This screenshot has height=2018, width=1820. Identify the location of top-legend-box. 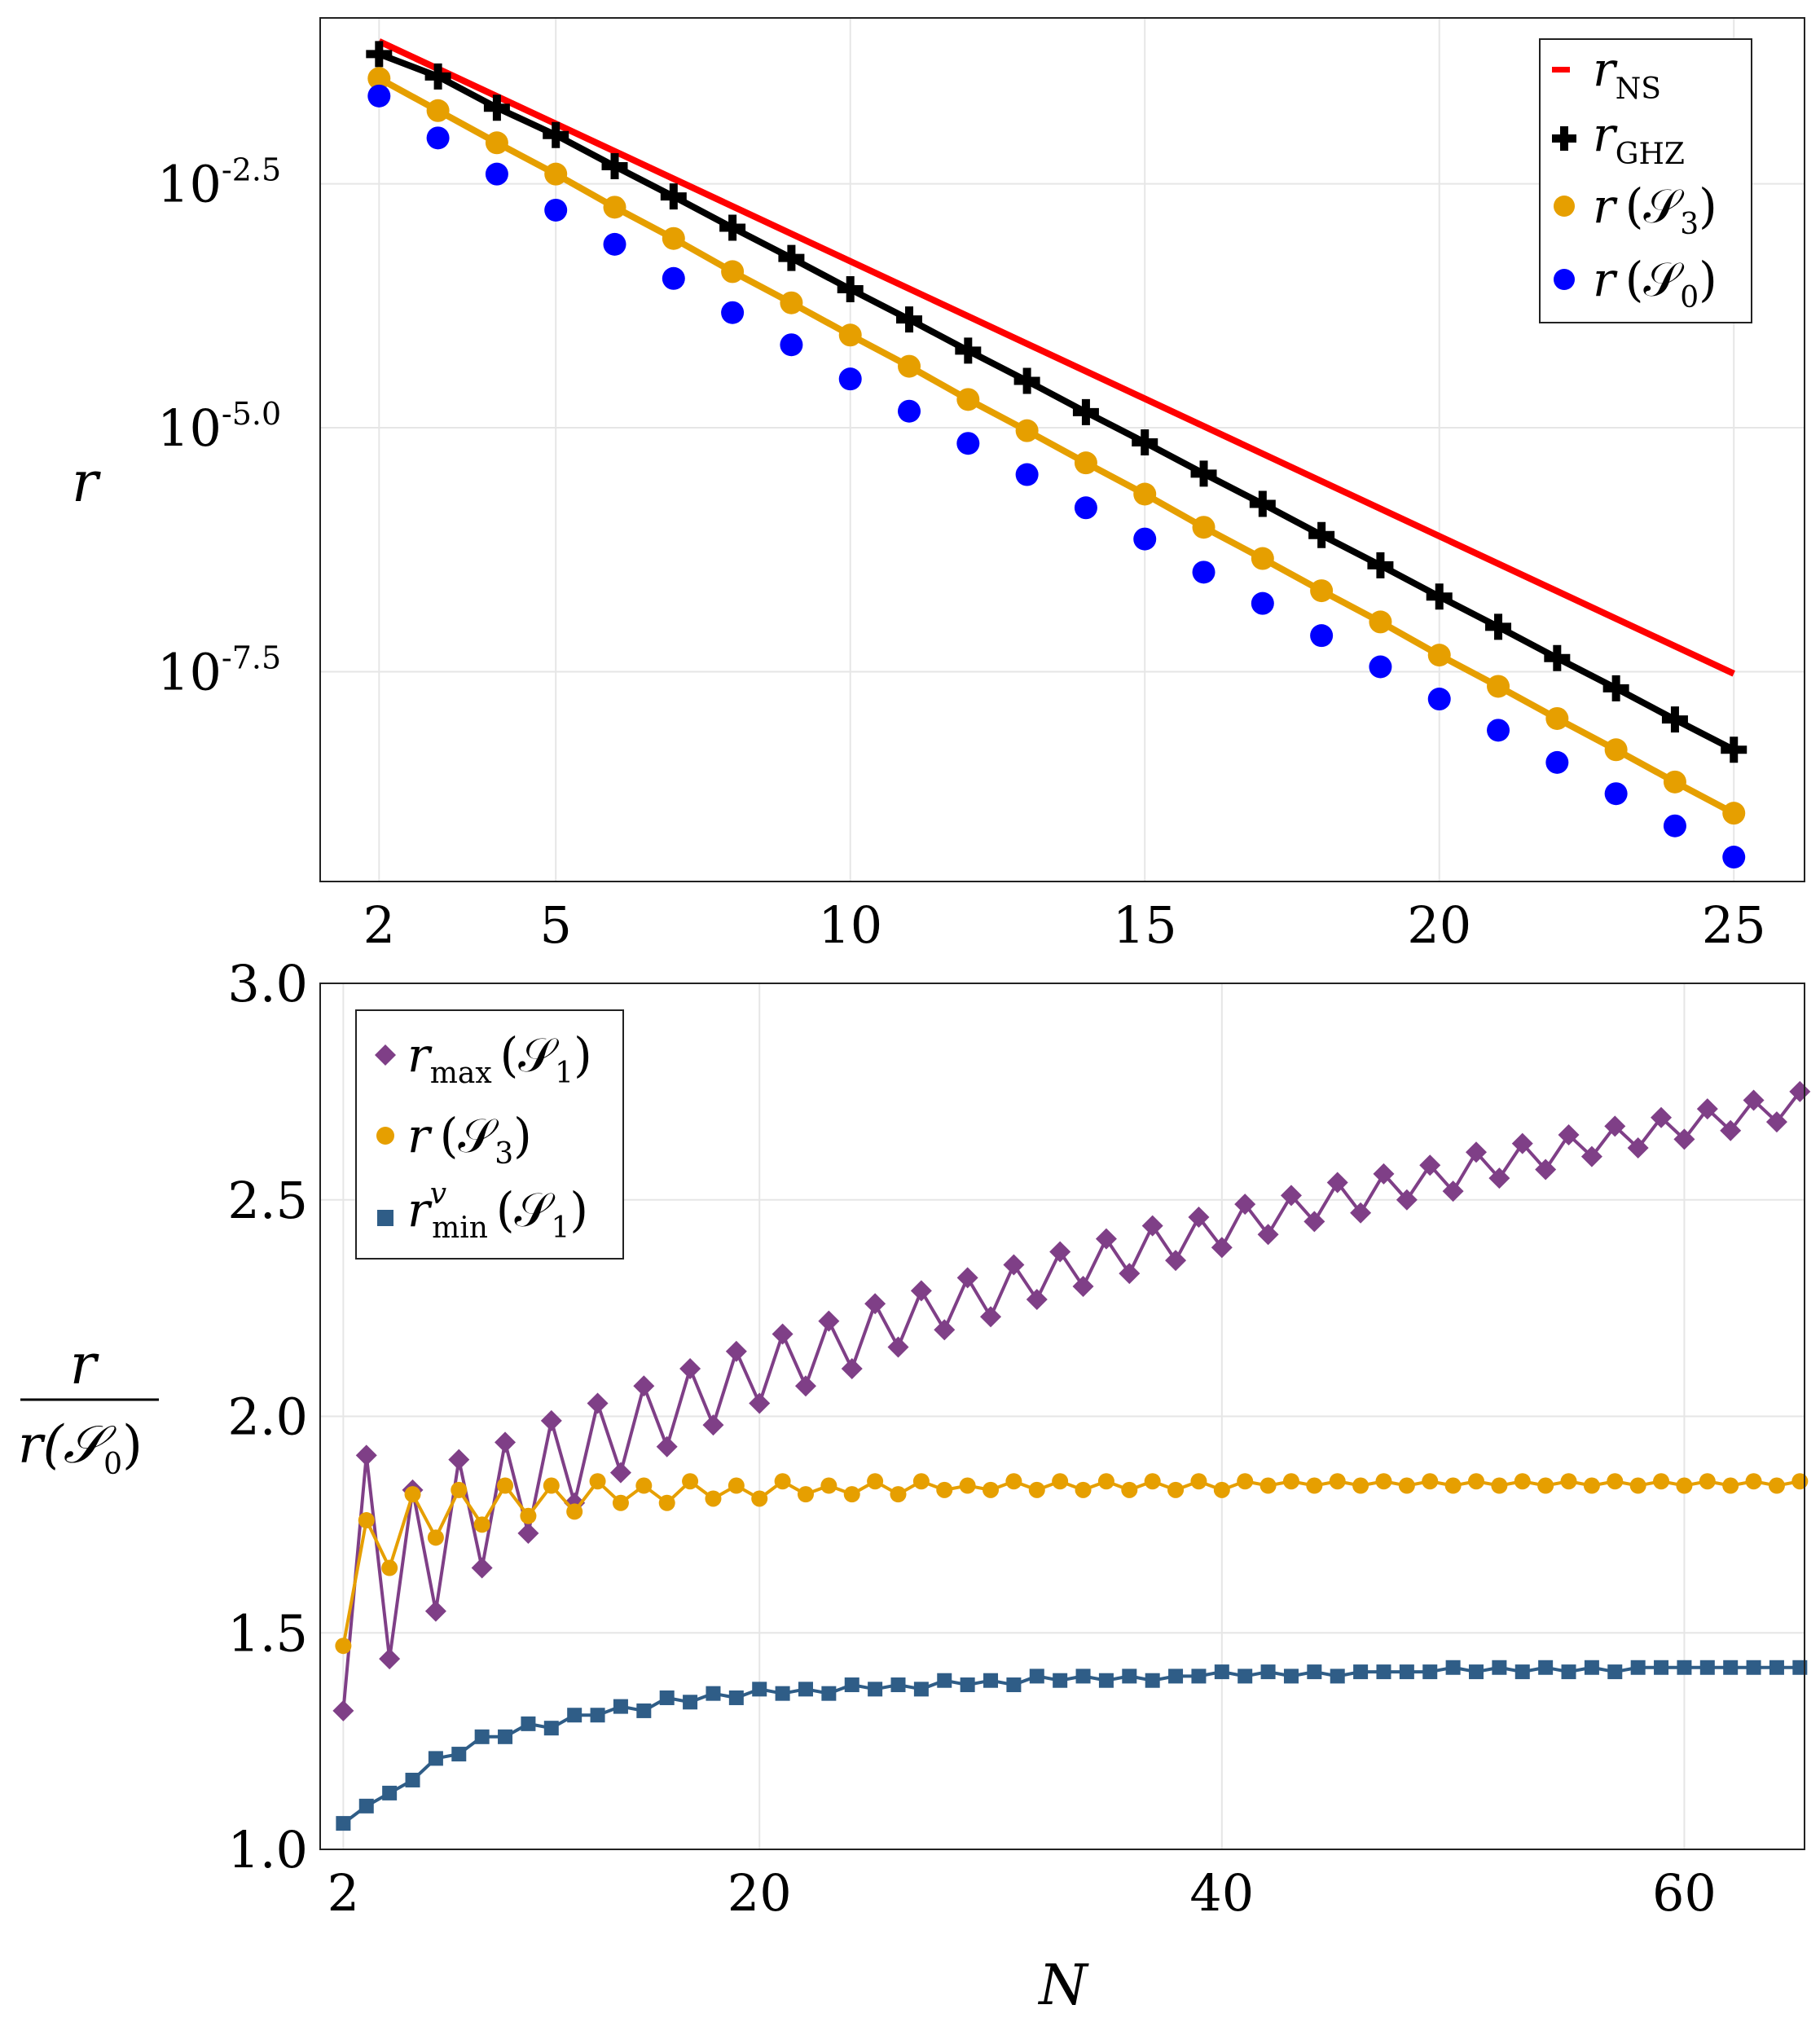
(1646, 180).